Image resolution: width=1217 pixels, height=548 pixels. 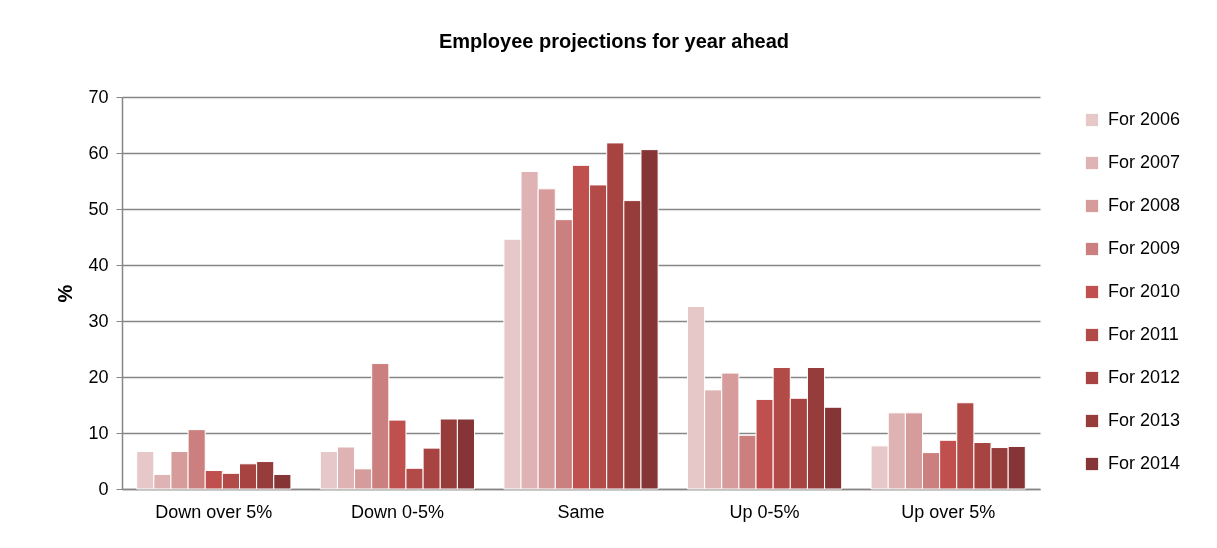 I want to click on legend-label: For 2014, so click(x=1144, y=463).